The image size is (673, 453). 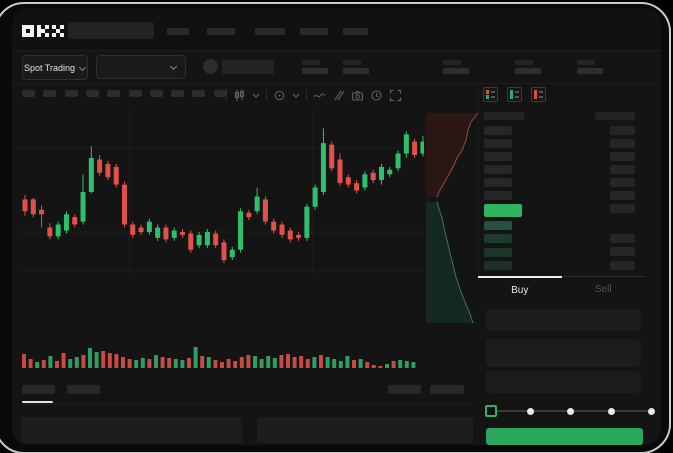 I want to click on tab-buy: Buy, so click(x=520, y=287).